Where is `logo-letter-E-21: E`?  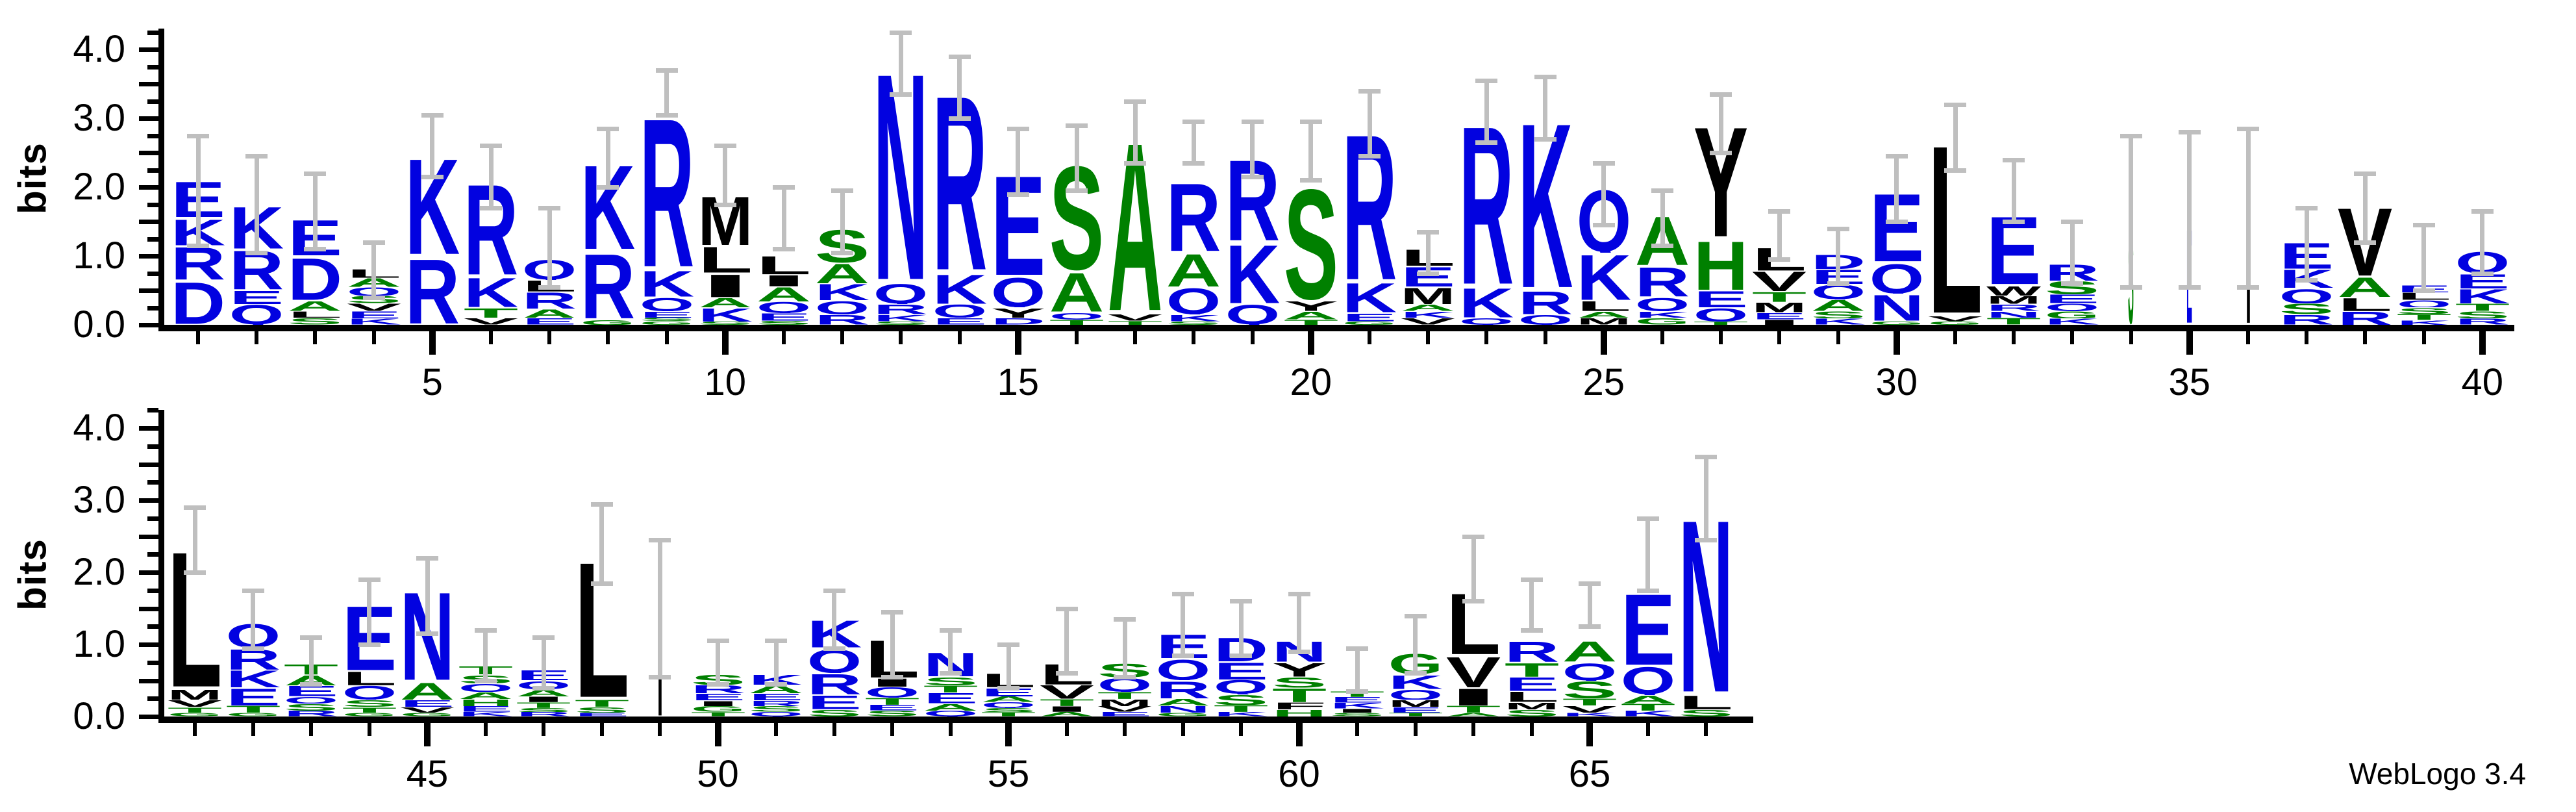
logo-letter-E-21: E is located at coordinates (1369, 317).